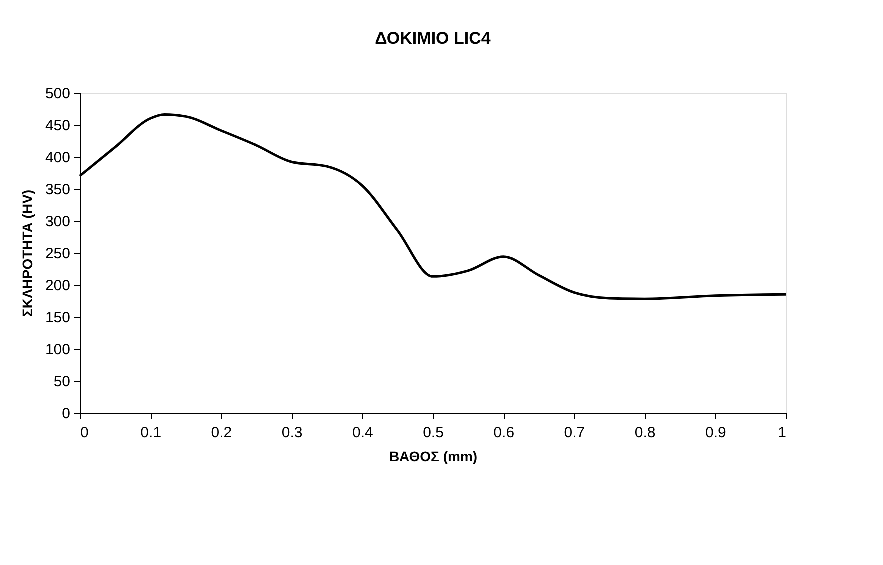 The image size is (883, 565). Describe the element at coordinates (57, 94) in the screenshot. I see `y-tick-label: 500` at that location.